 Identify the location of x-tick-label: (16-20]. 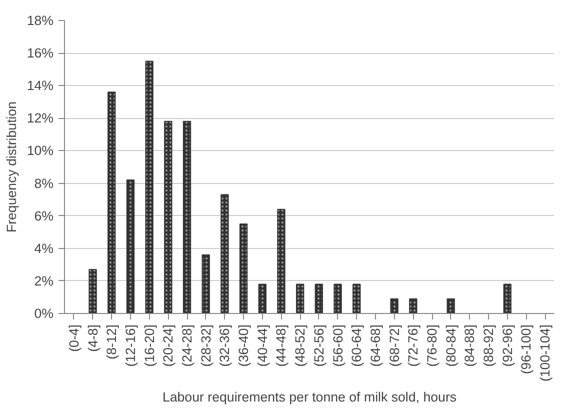
(149, 345).